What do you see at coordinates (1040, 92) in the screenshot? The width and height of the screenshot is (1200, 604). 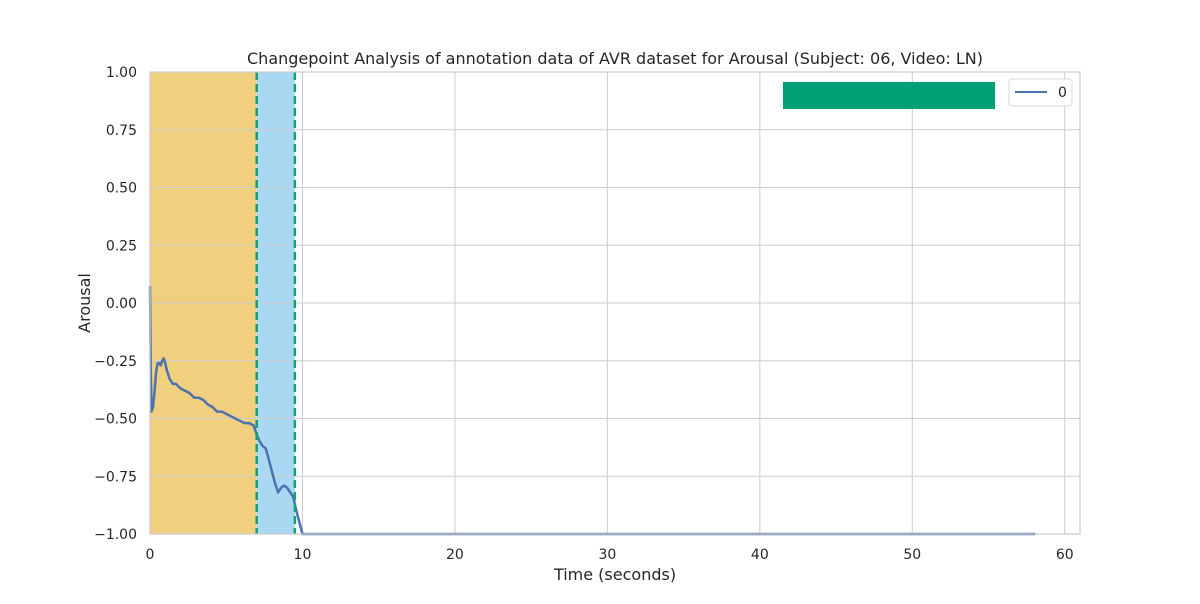 I see `legend: 0` at bounding box center [1040, 92].